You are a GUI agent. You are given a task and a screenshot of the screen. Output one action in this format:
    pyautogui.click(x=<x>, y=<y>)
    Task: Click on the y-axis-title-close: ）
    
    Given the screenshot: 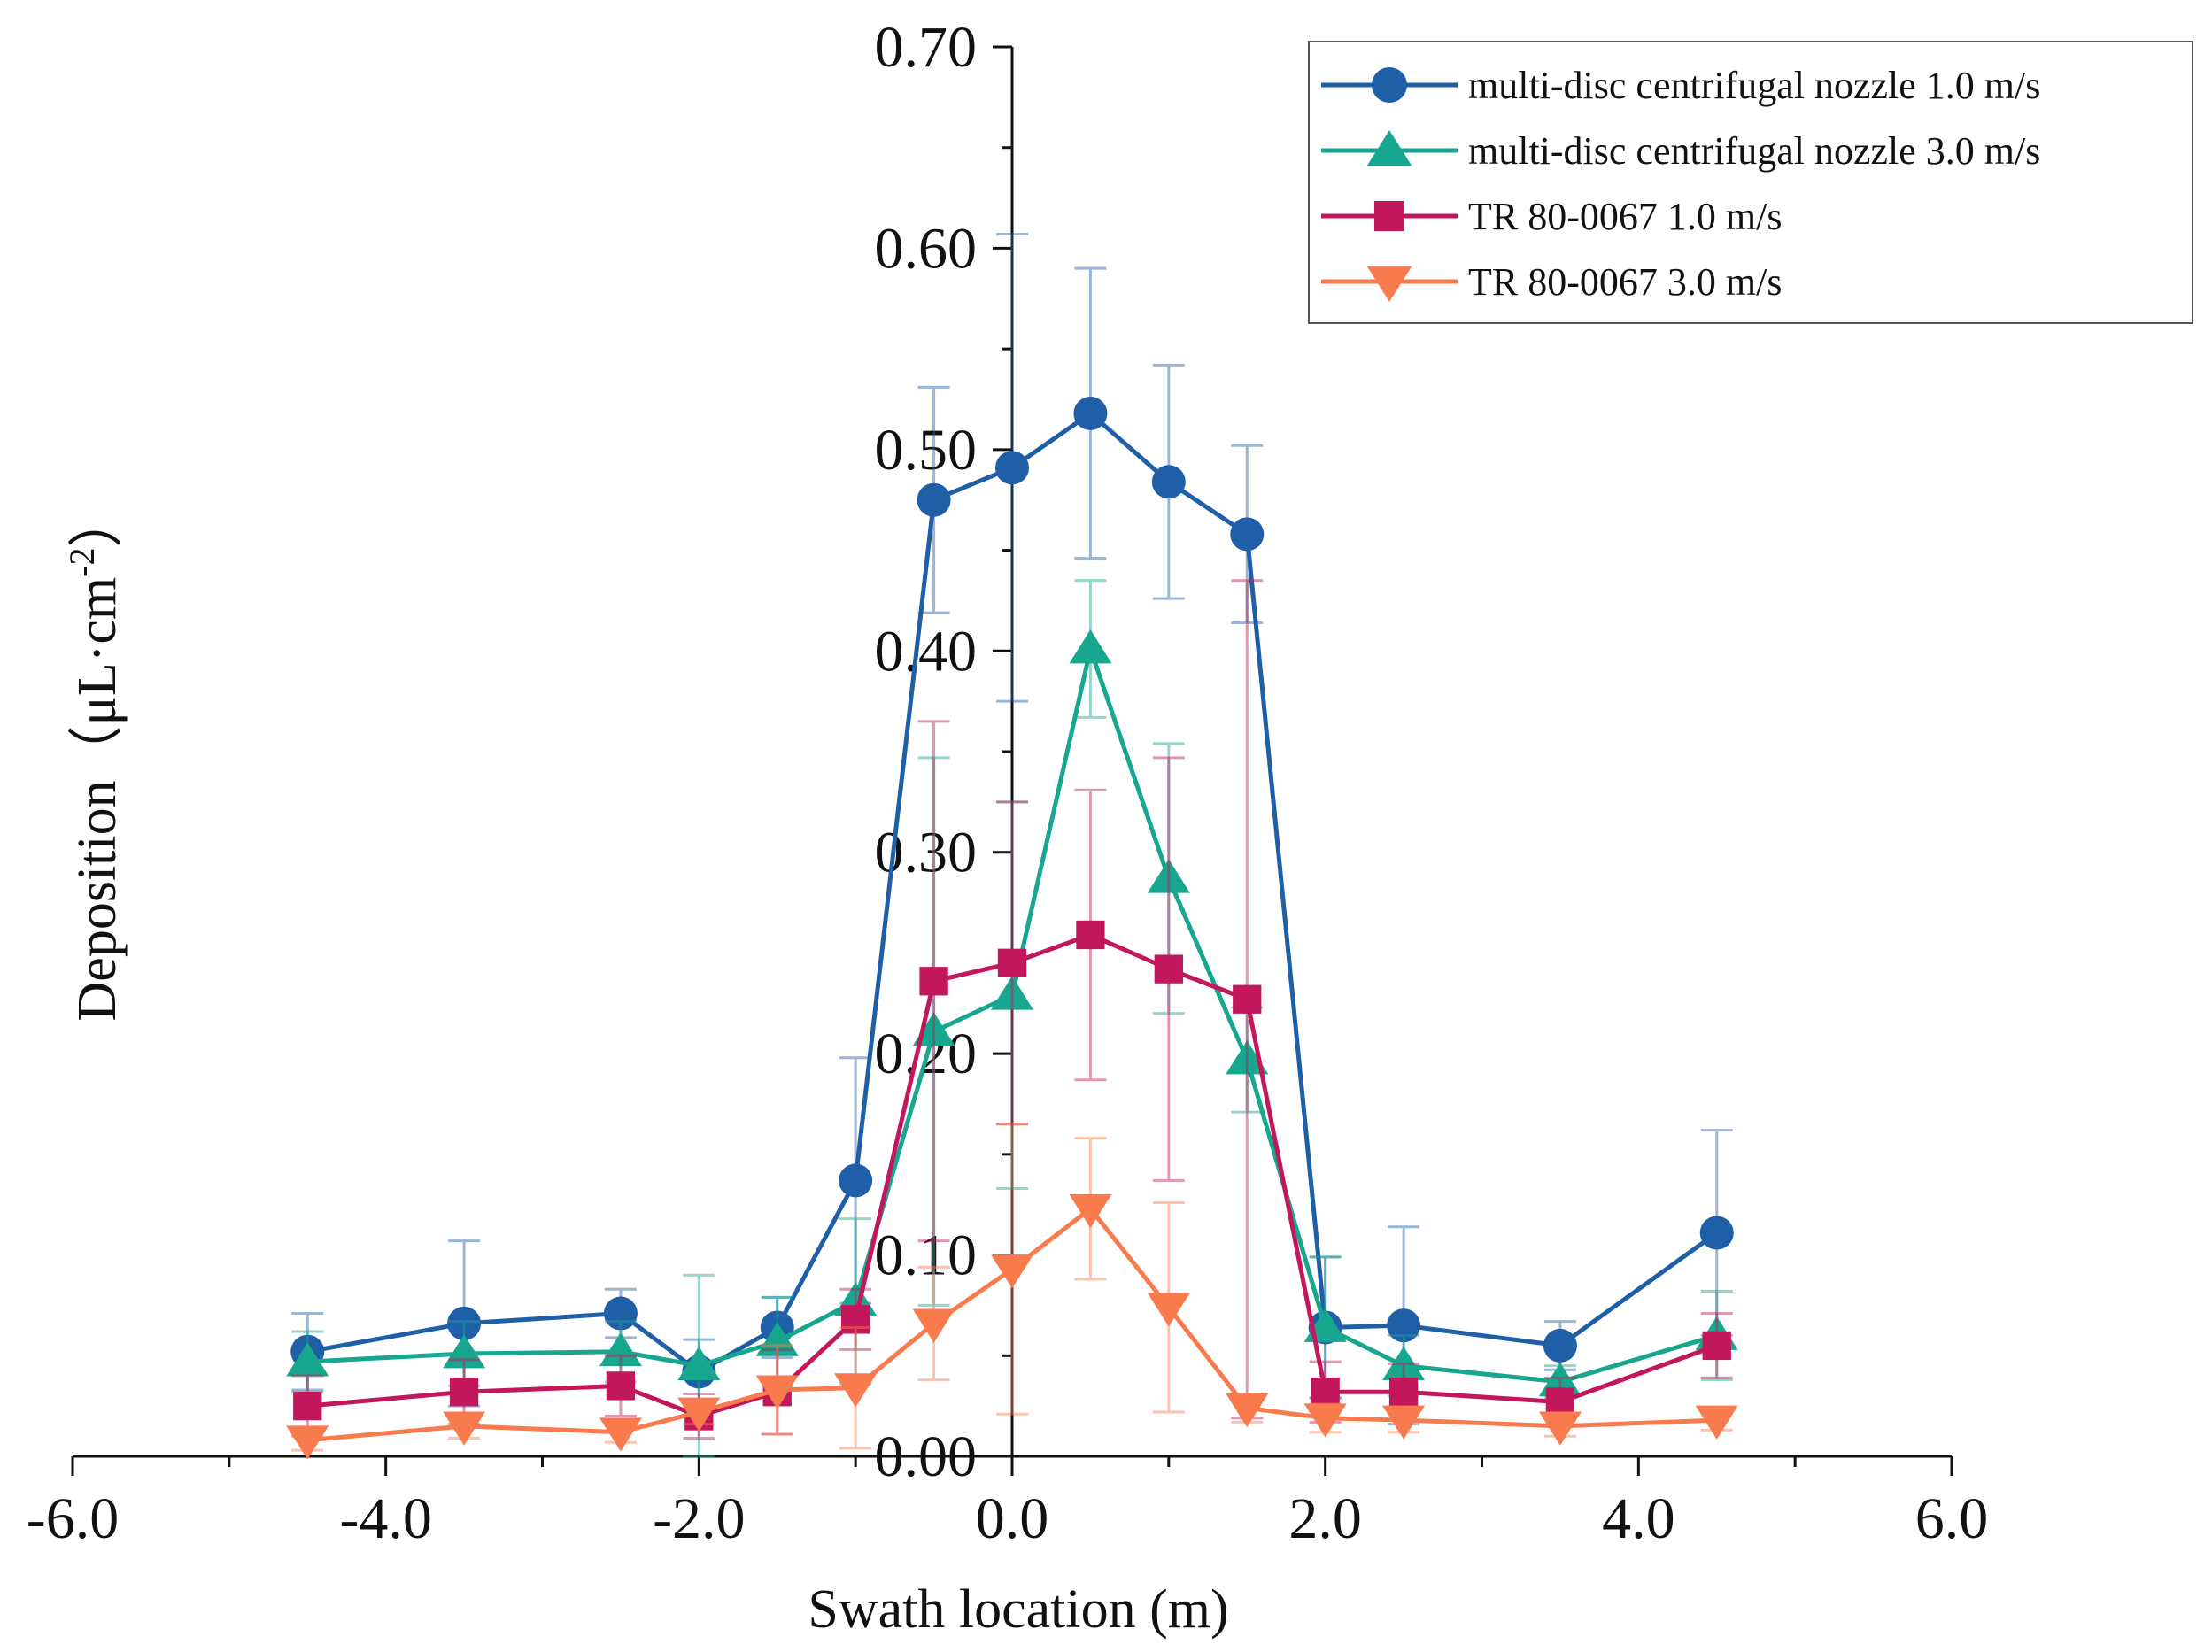 What is the action you would take?
    pyautogui.click(x=97, y=520)
    